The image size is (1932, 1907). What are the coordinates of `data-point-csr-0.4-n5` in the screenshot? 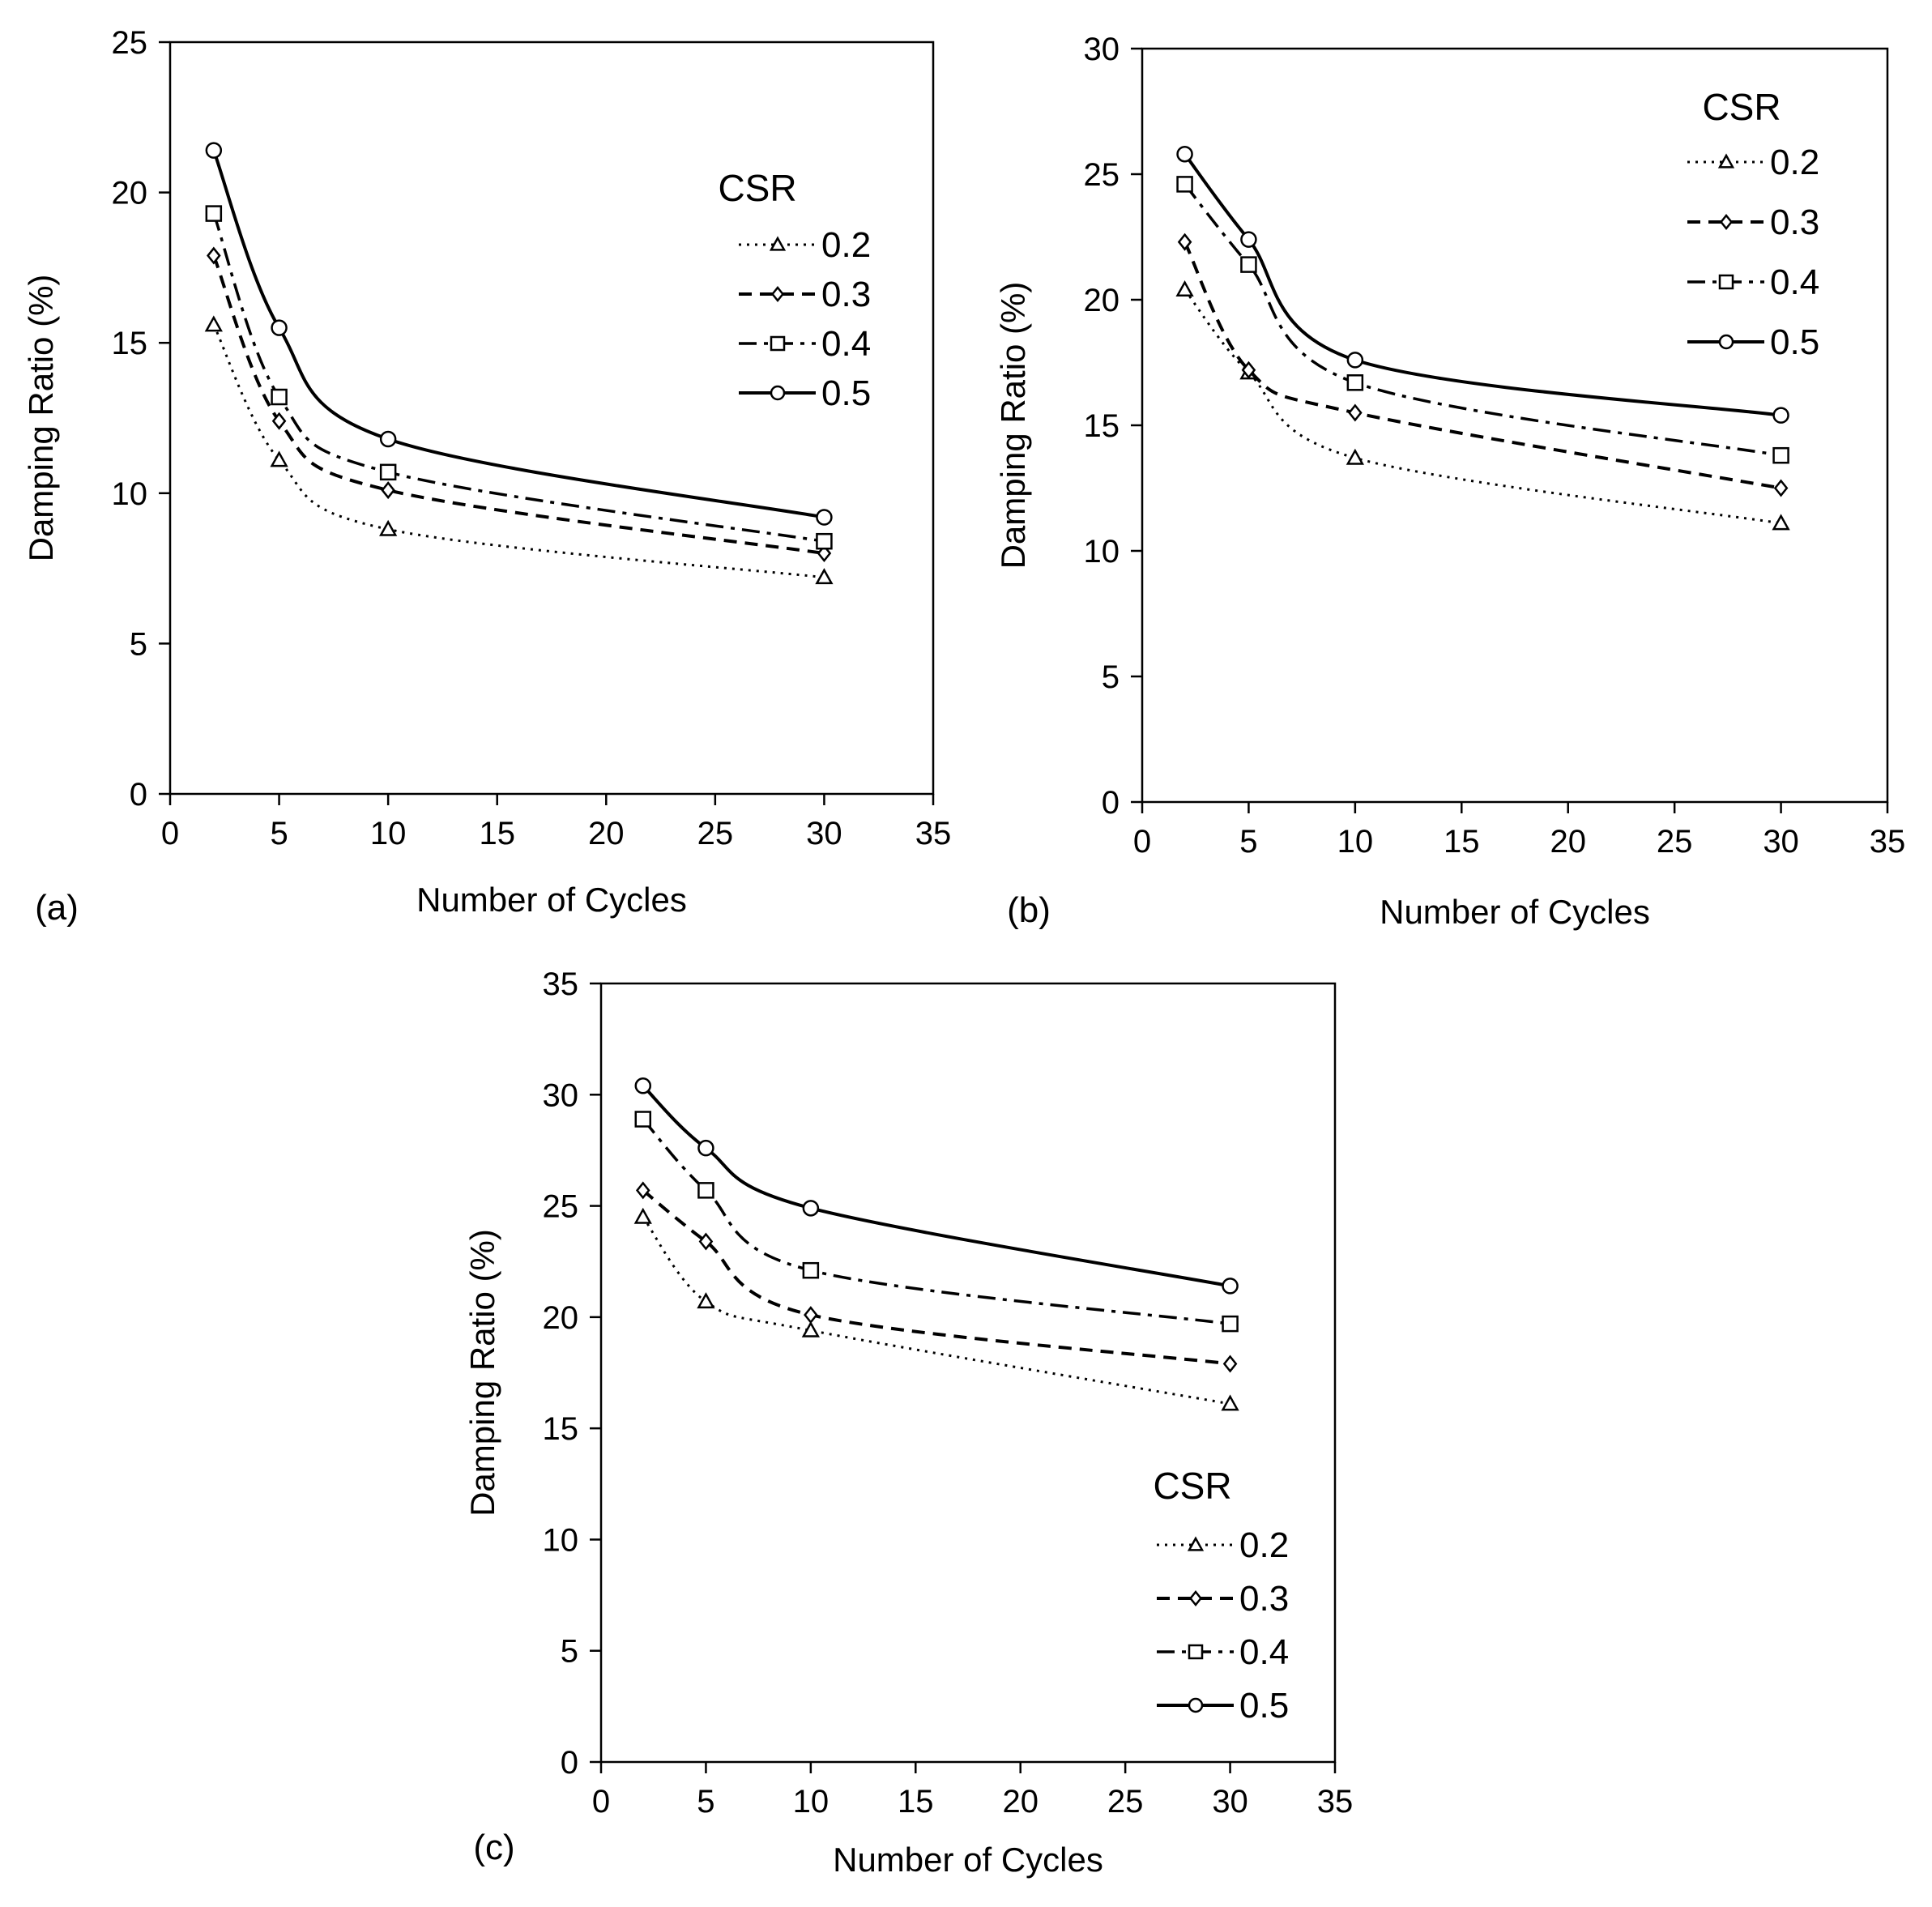 It's located at (280, 397).